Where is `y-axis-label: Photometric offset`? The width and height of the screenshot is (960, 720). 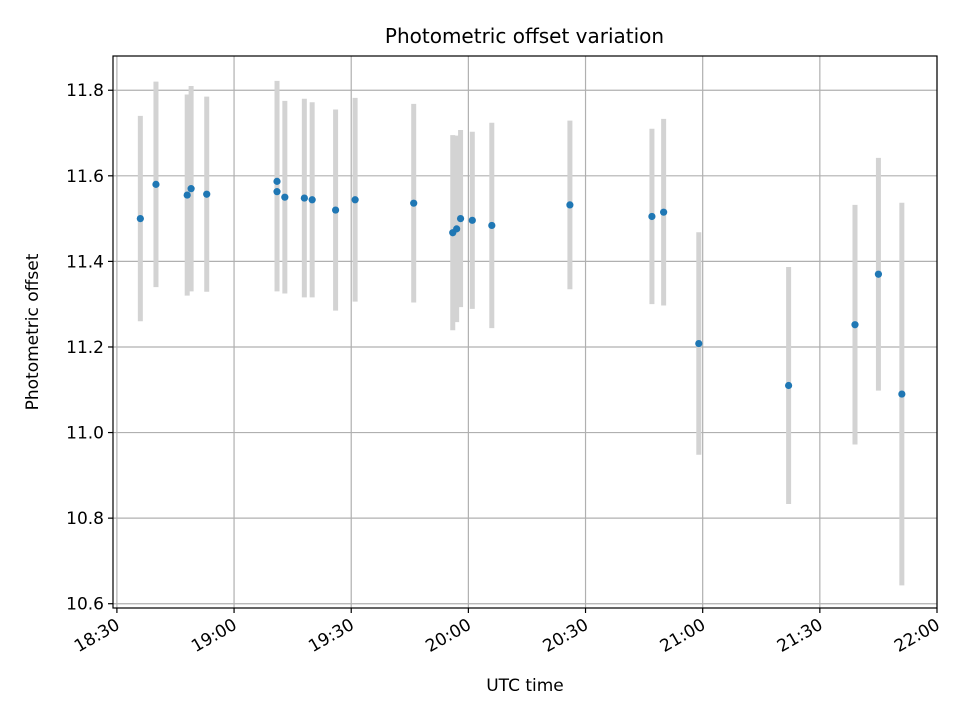 y-axis-label: Photometric offset is located at coordinates (33, 331).